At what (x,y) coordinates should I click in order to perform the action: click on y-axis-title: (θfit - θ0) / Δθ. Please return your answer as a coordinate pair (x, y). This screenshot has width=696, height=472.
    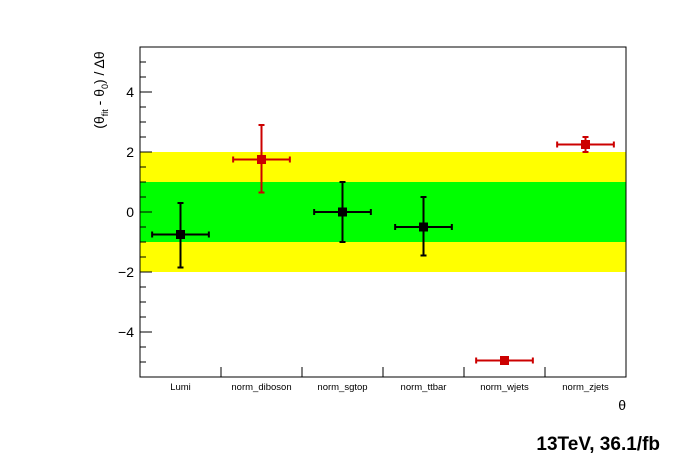
    Looking at the image, I should click on (100, 90).